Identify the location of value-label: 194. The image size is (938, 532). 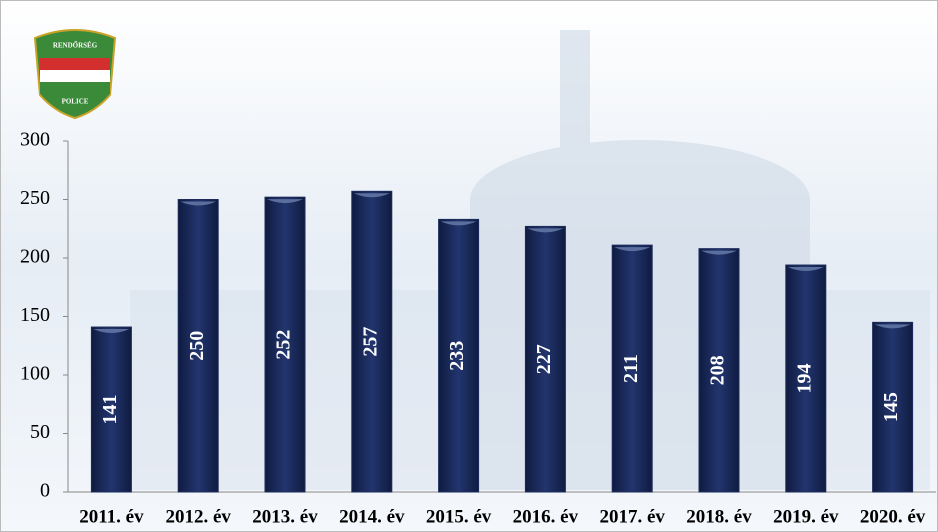
(804, 379).